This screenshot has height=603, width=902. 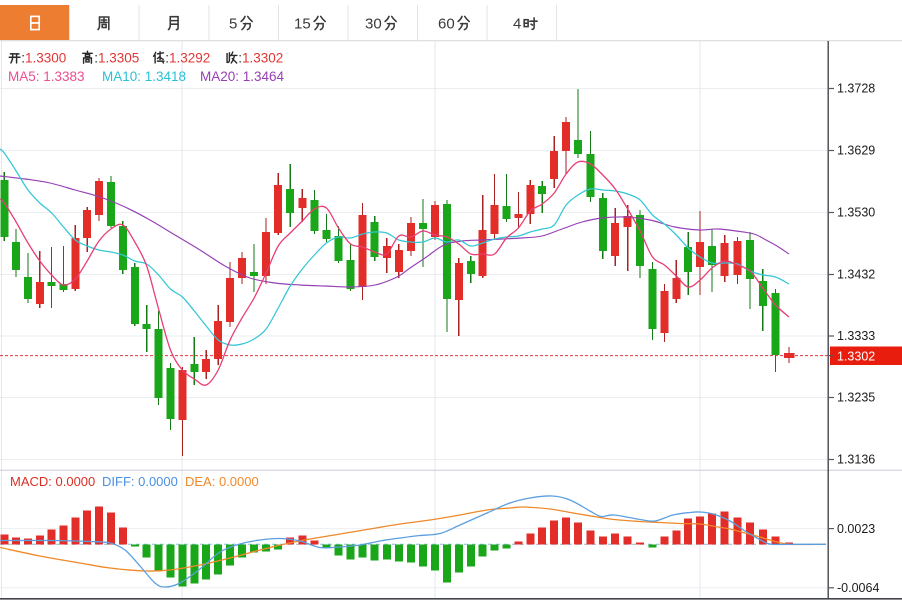 What do you see at coordinates (242, 76) in the screenshot?
I see `svg-text: MA20: 1.3464` at bounding box center [242, 76].